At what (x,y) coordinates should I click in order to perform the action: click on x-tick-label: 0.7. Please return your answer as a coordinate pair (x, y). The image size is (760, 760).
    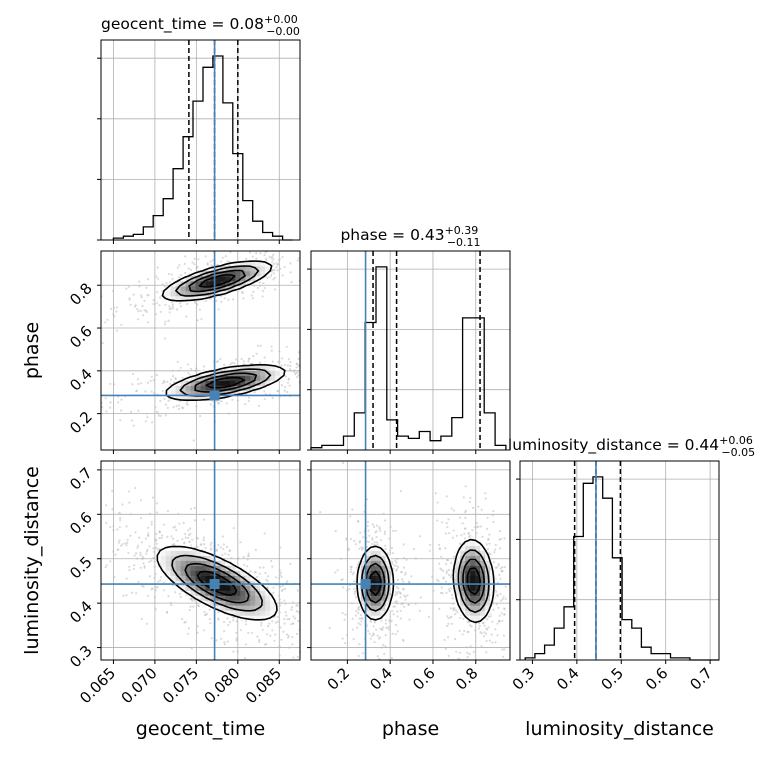
    Looking at the image, I should click on (701, 679).